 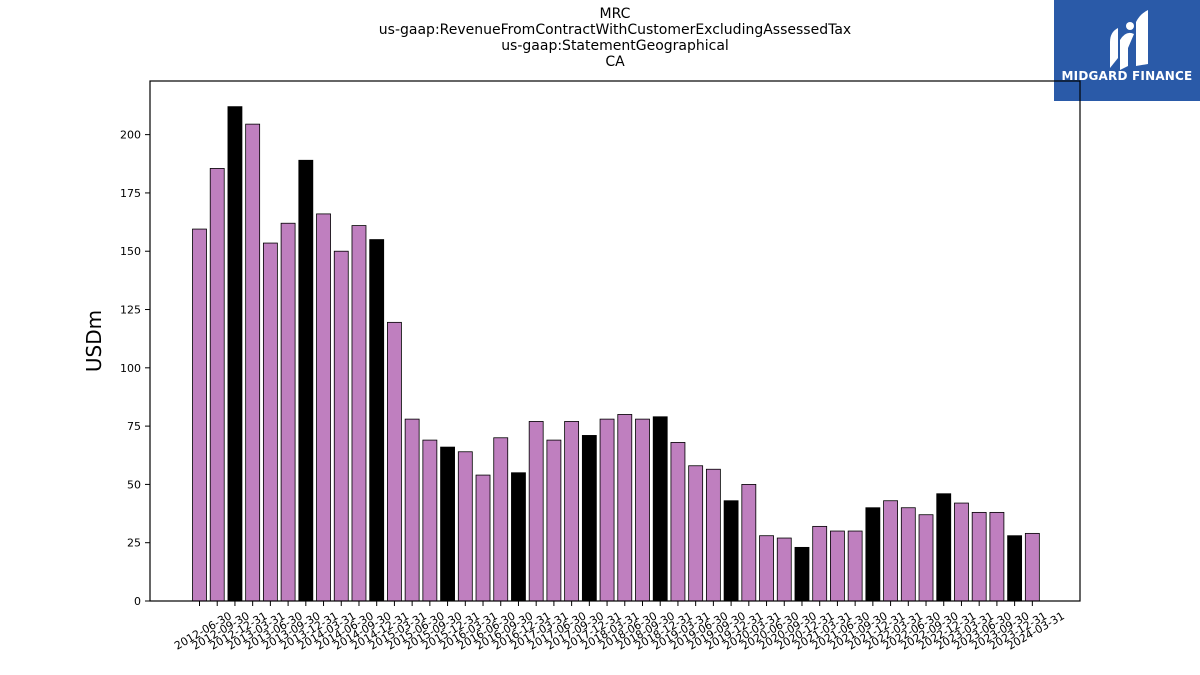 I want to click on title-line-axis: us-gaap:StatementGeographical, so click(x=615, y=46).